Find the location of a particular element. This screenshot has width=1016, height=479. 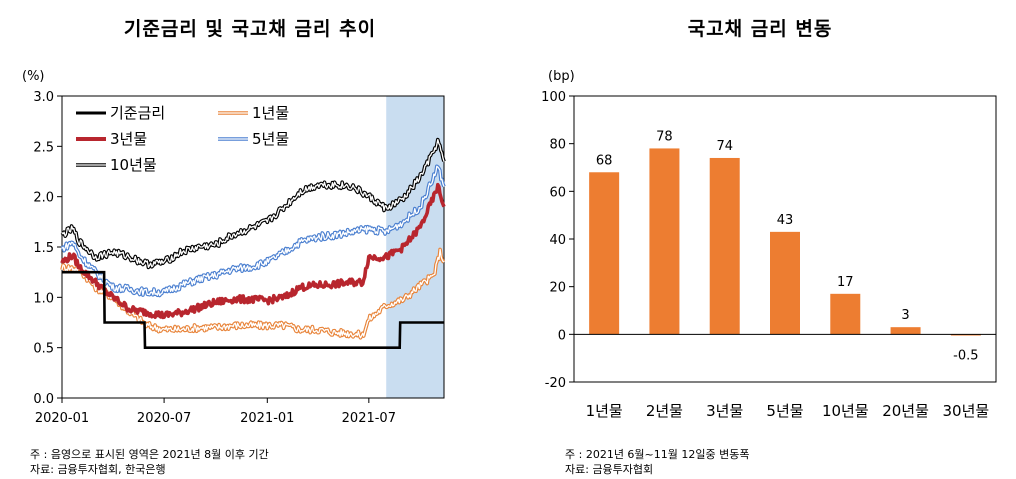

bond-10y-line-inner is located at coordinates (253, 203).